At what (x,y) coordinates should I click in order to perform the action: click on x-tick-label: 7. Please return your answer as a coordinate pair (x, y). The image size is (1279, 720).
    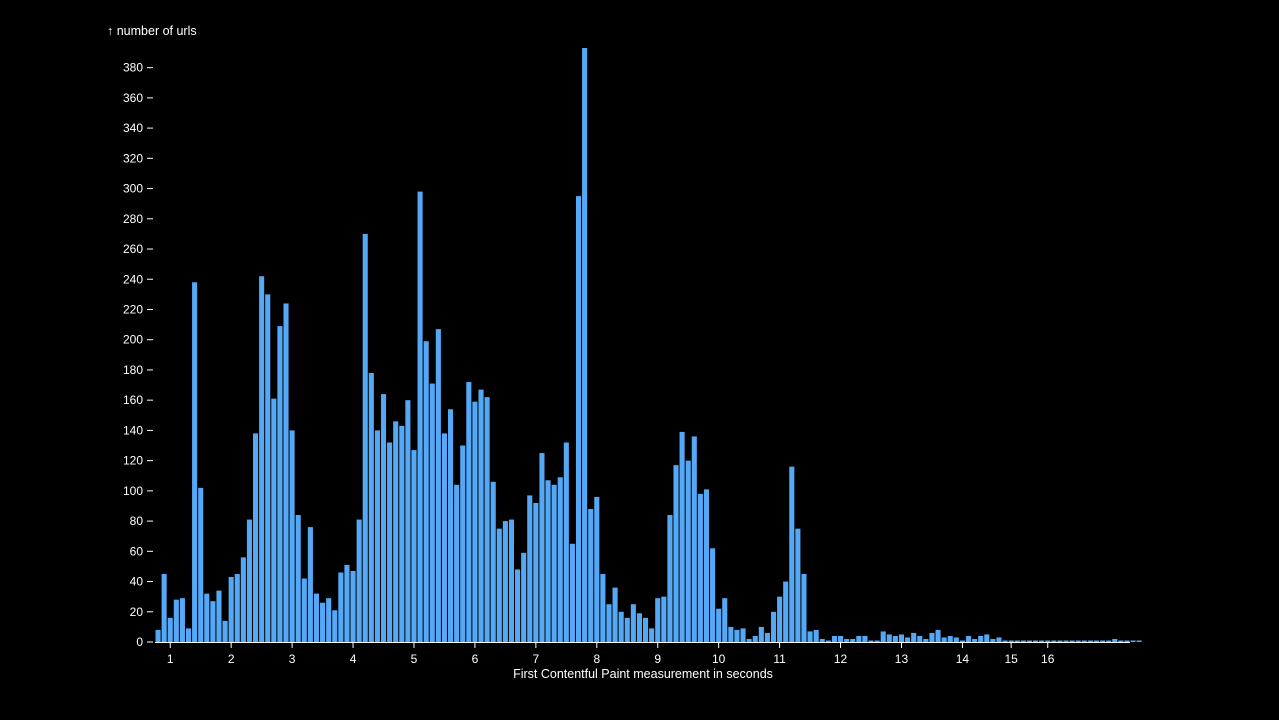
    Looking at the image, I should click on (536, 659).